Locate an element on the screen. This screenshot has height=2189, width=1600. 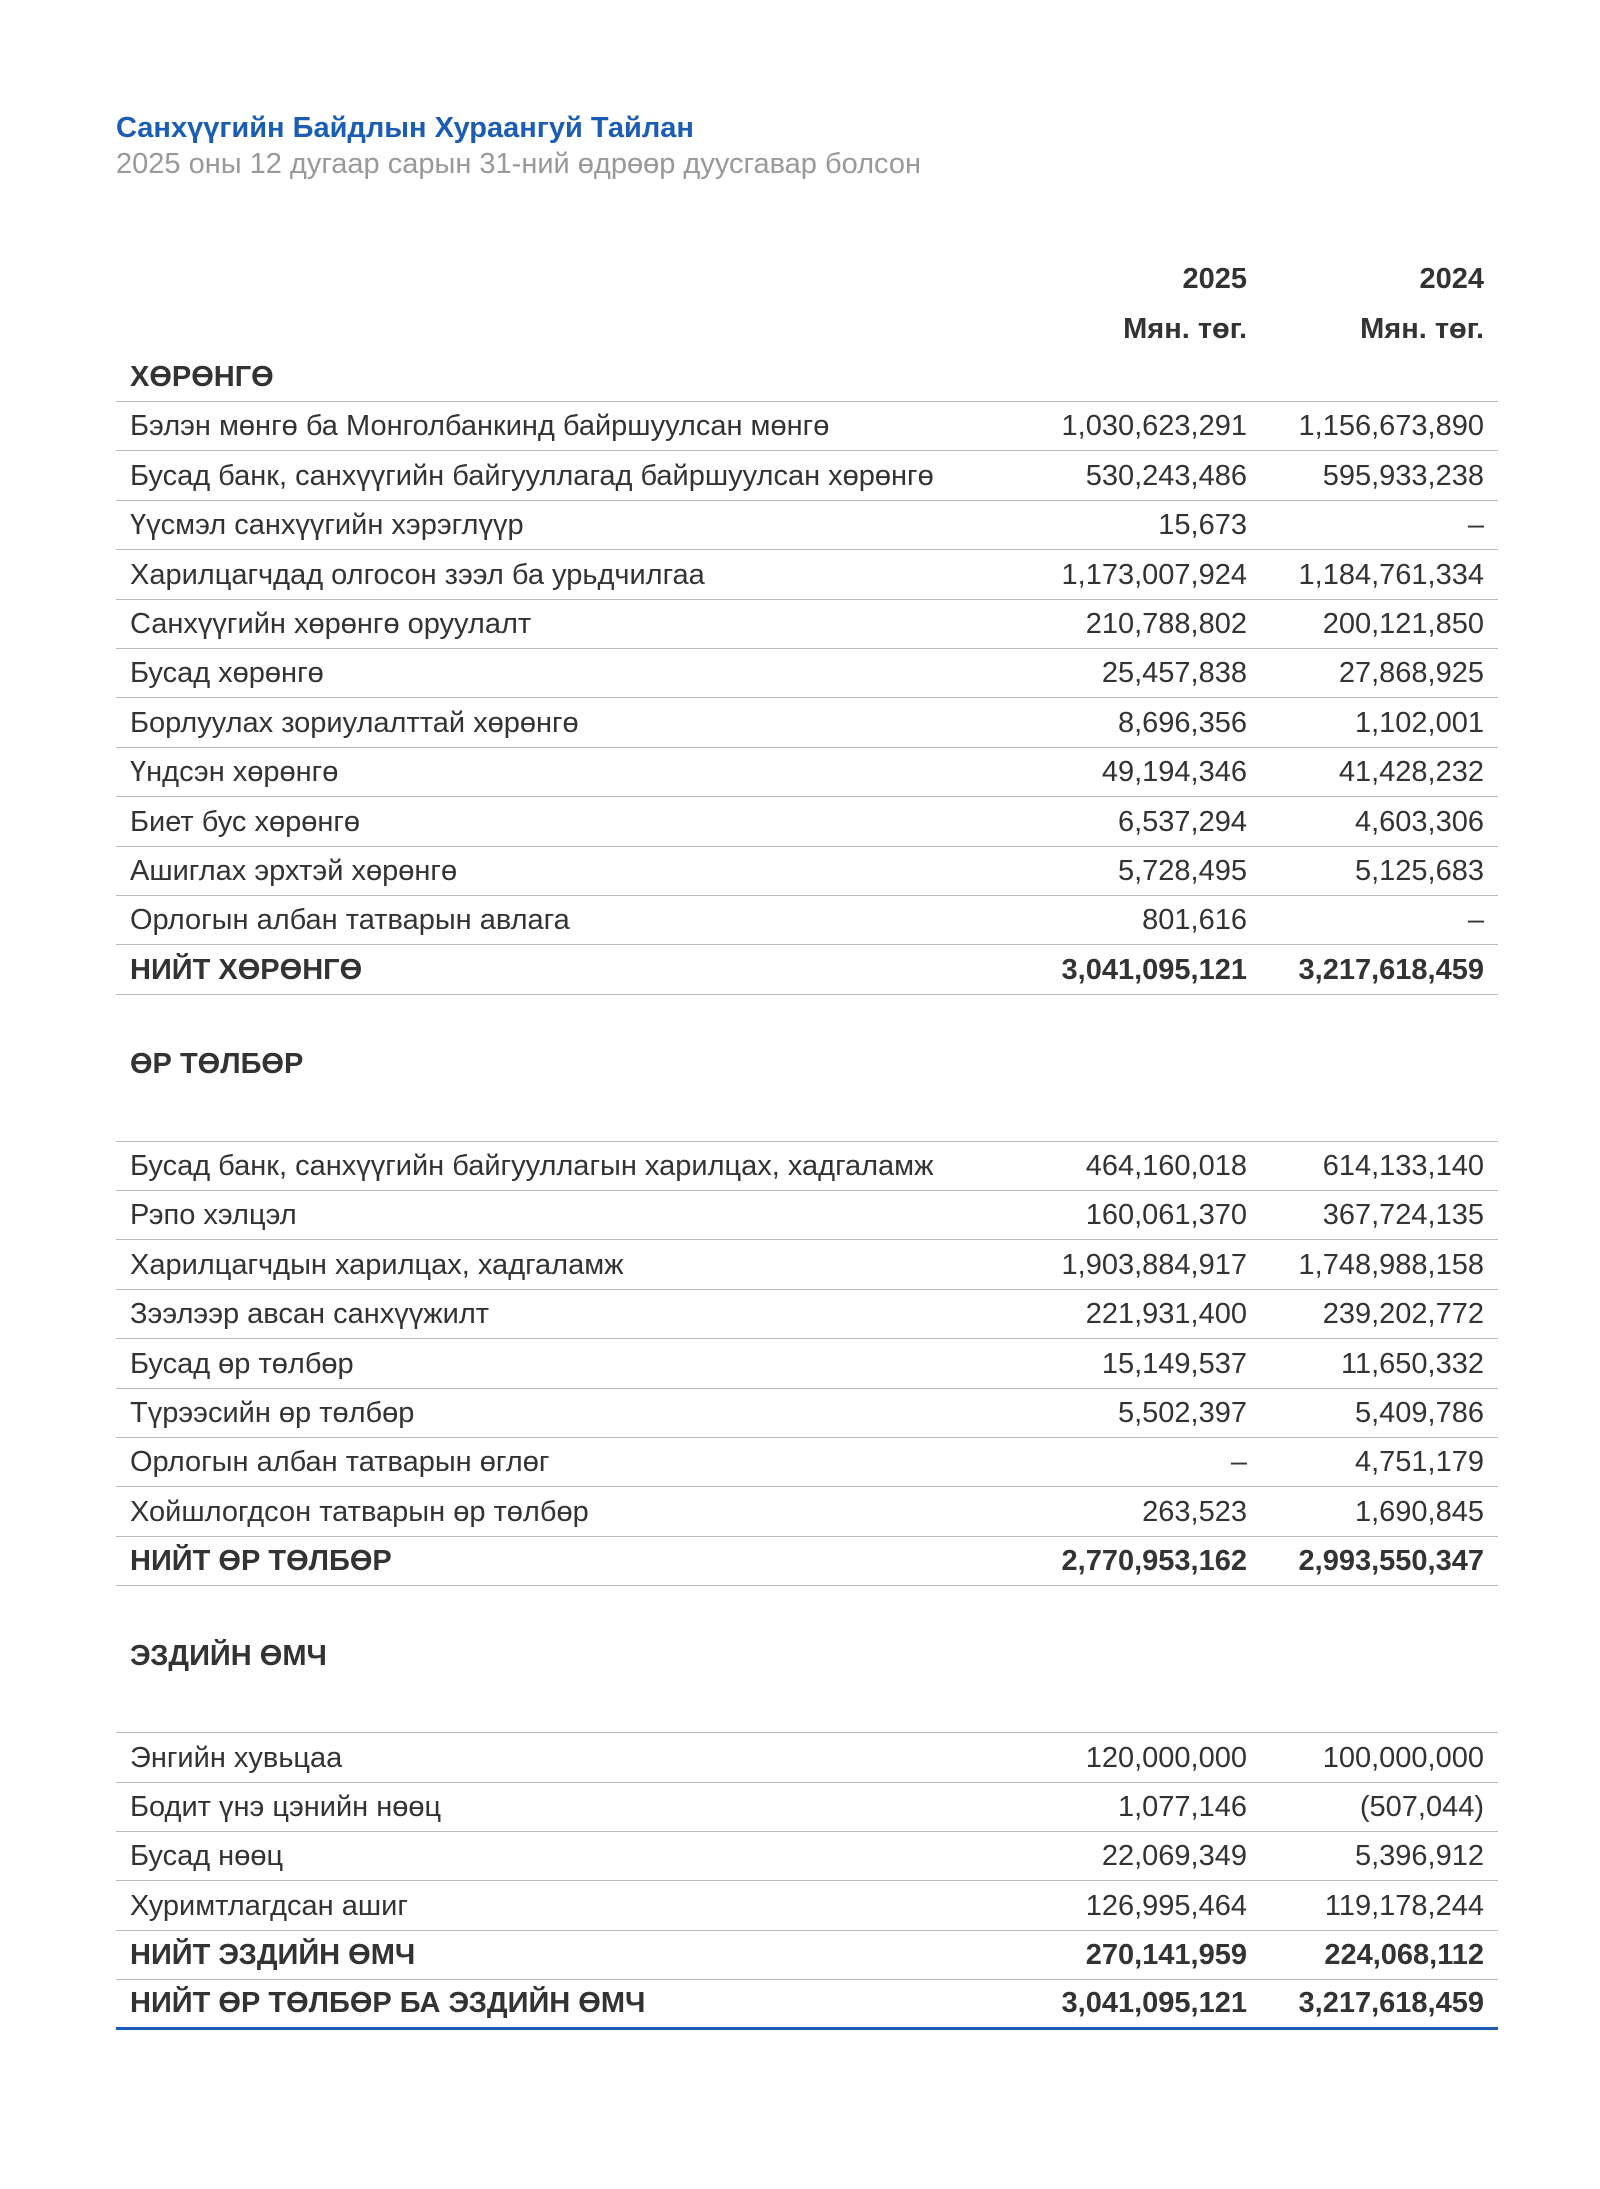
value: 4,751,179 is located at coordinates (1419, 1462).